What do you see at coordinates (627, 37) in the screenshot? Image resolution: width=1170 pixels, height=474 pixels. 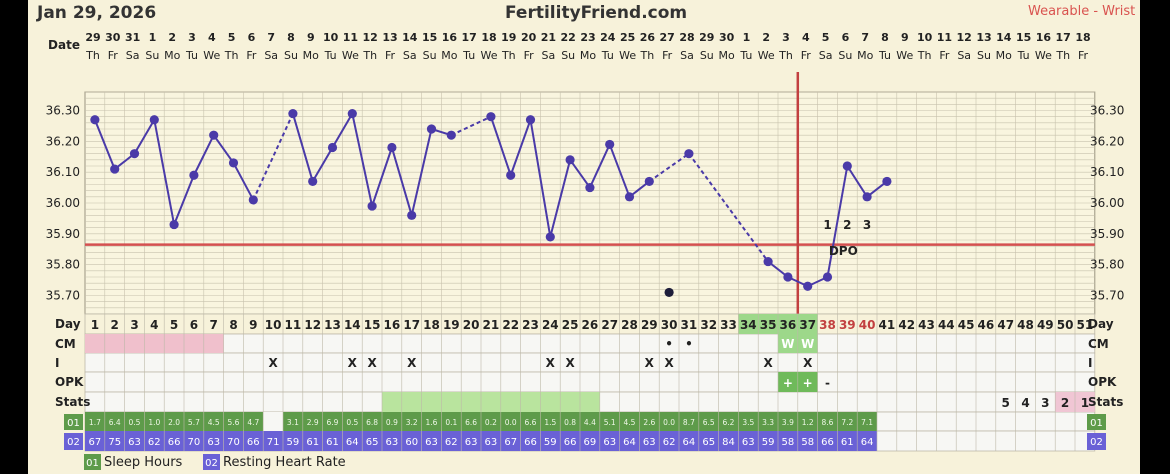 I see `date-label: 25` at bounding box center [627, 37].